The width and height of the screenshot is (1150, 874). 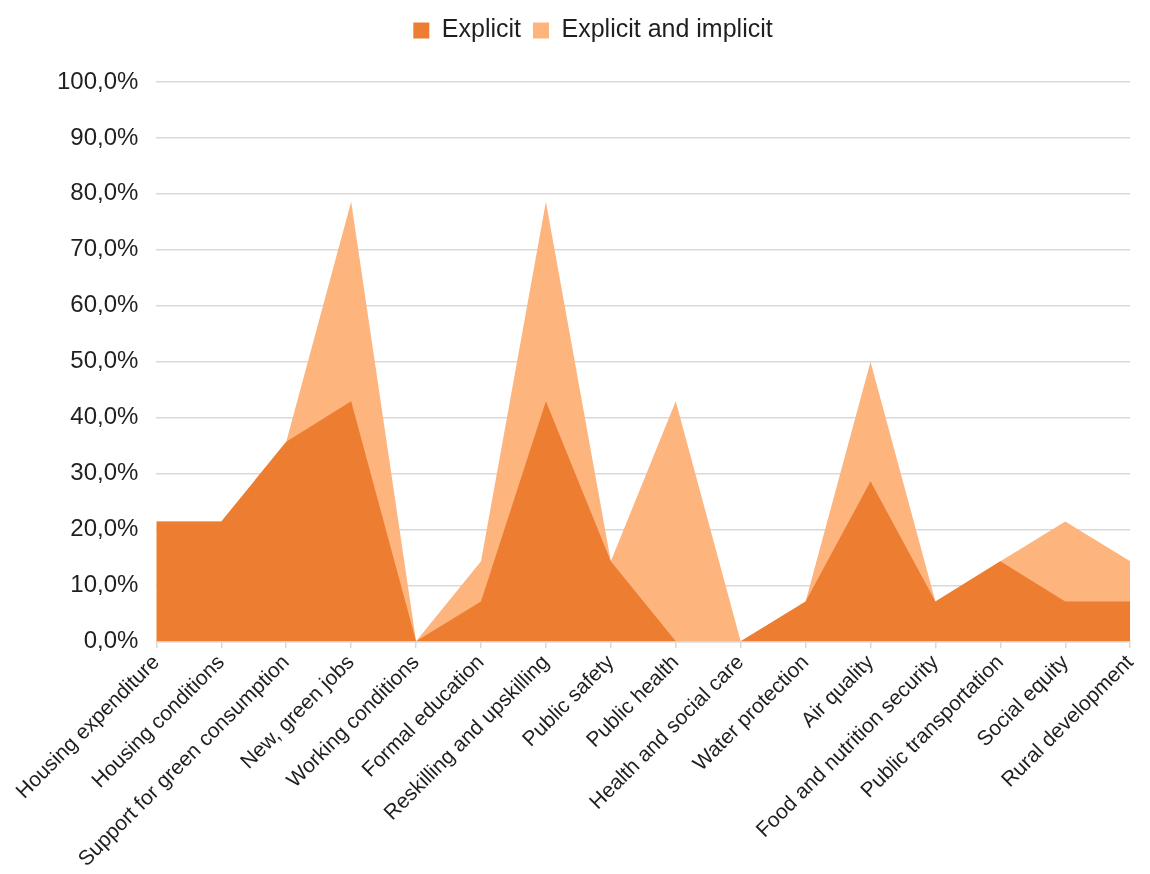 I want to click on legend-label: Explicit and implicit, so click(x=667, y=28).